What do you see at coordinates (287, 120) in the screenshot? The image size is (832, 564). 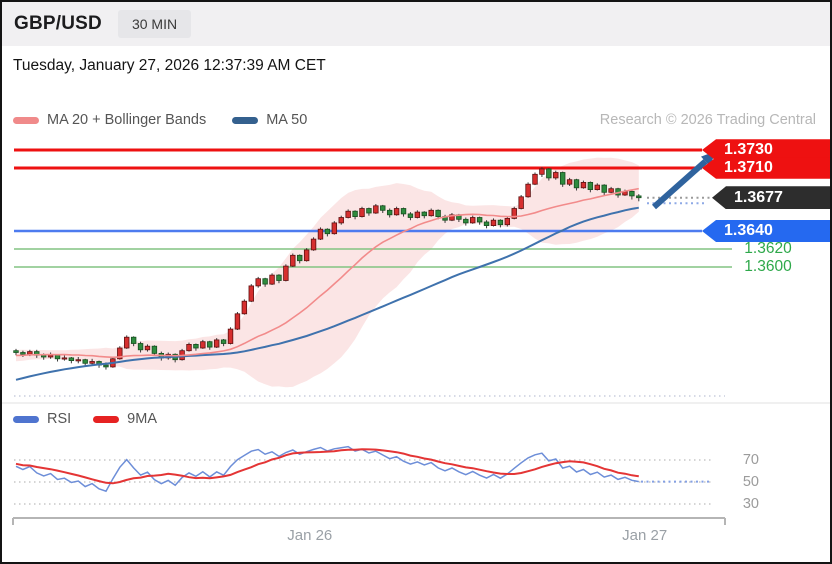 I see `legend-label: MA 50` at bounding box center [287, 120].